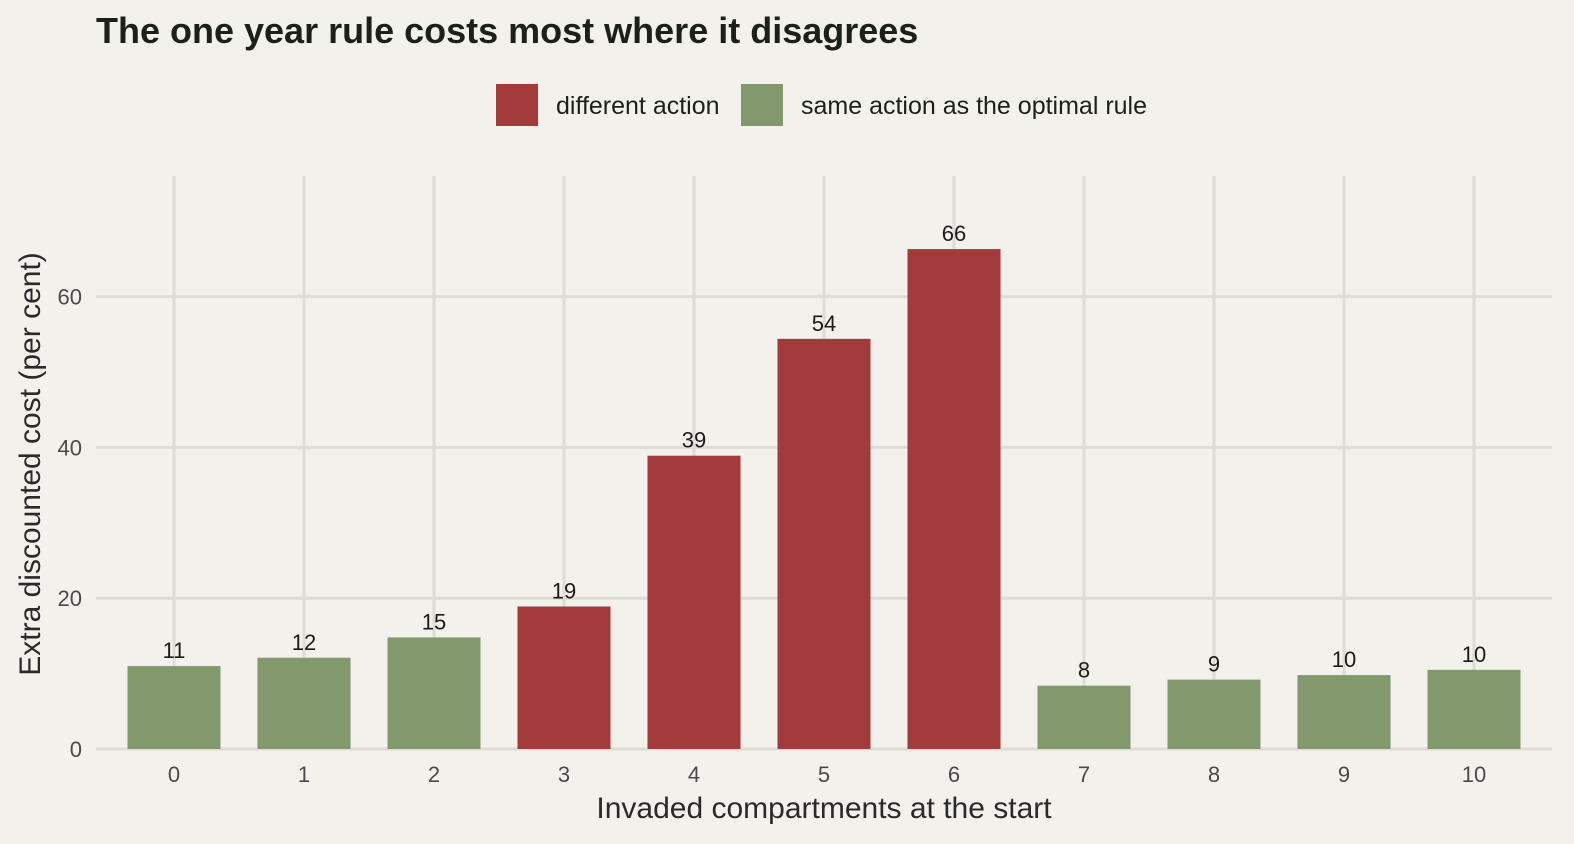 The height and width of the screenshot is (844, 1574). What do you see at coordinates (762, 105) in the screenshot?
I see `legend-swatch-same` at bounding box center [762, 105].